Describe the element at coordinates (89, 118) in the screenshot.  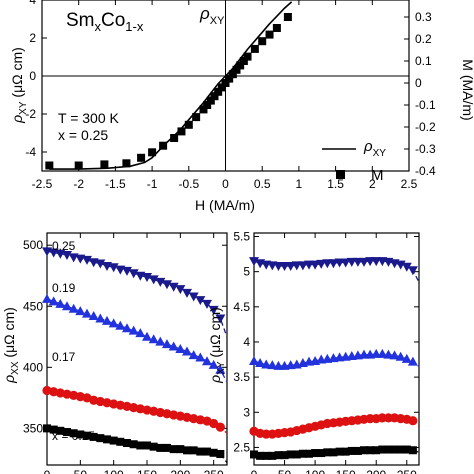
I see `temperature-label: T = 300 K` at that location.